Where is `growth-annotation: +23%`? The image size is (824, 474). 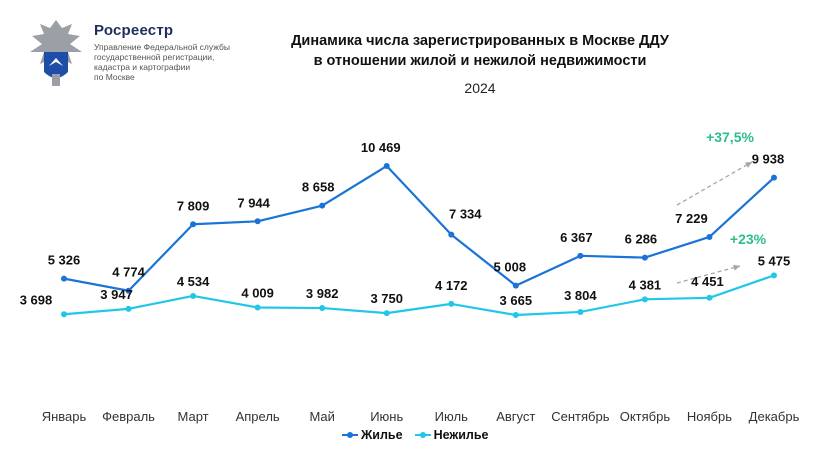 growth-annotation: +23% is located at coordinates (748, 239).